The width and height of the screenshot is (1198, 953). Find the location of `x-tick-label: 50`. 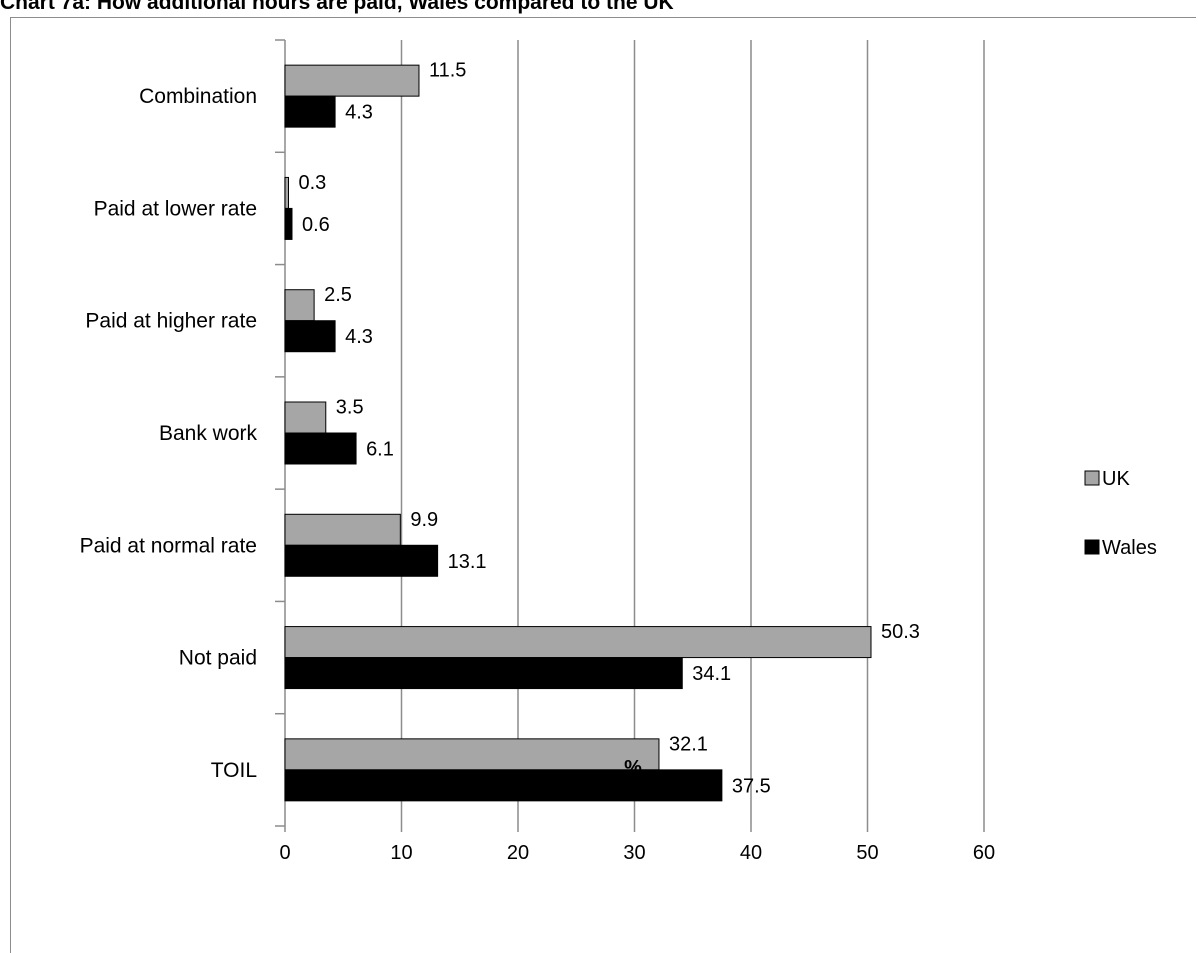

x-tick-label: 50 is located at coordinates (867, 853).